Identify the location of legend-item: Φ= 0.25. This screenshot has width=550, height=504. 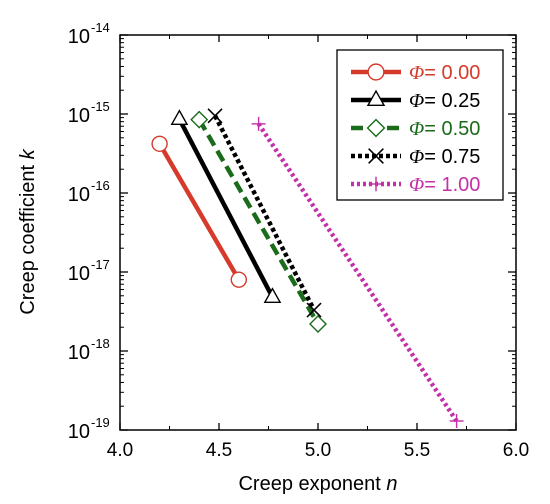
(415, 100).